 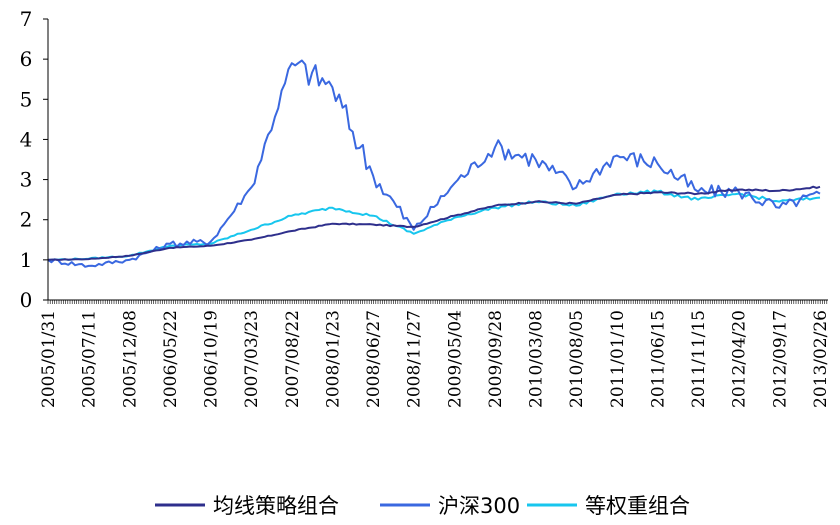 I want to click on x-axis-minor-ticks, so click(x=437, y=302).